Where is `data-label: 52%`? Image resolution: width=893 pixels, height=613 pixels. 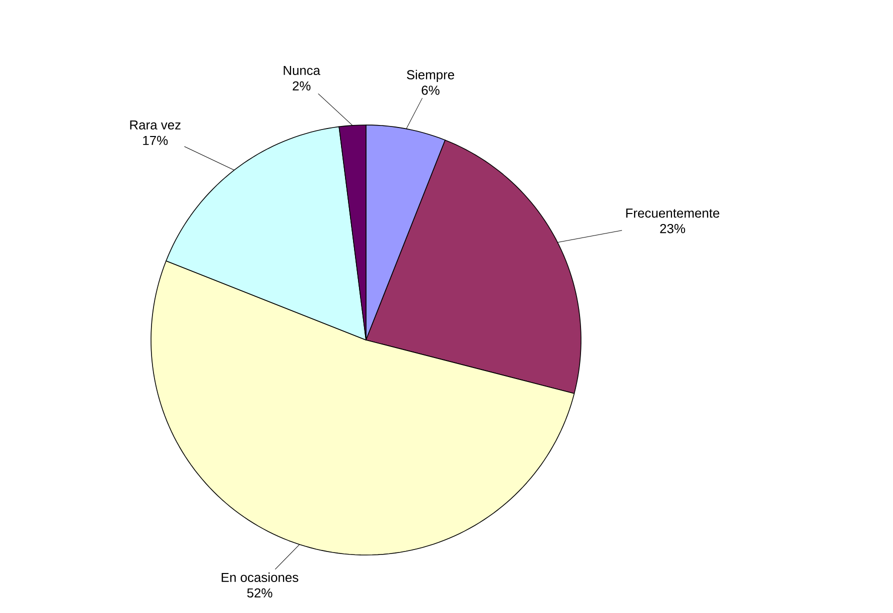
data-label: 52% is located at coordinates (259, 593).